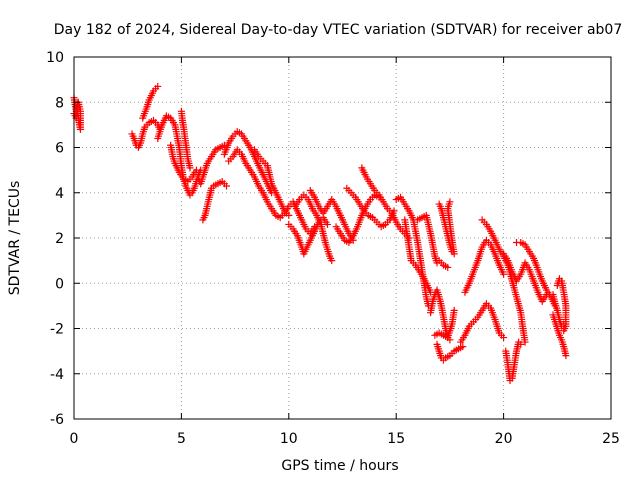 The width and height of the screenshot is (640, 480). Describe the element at coordinates (59, 149) in the screenshot. I see `y-tick-label: 6` at that location.